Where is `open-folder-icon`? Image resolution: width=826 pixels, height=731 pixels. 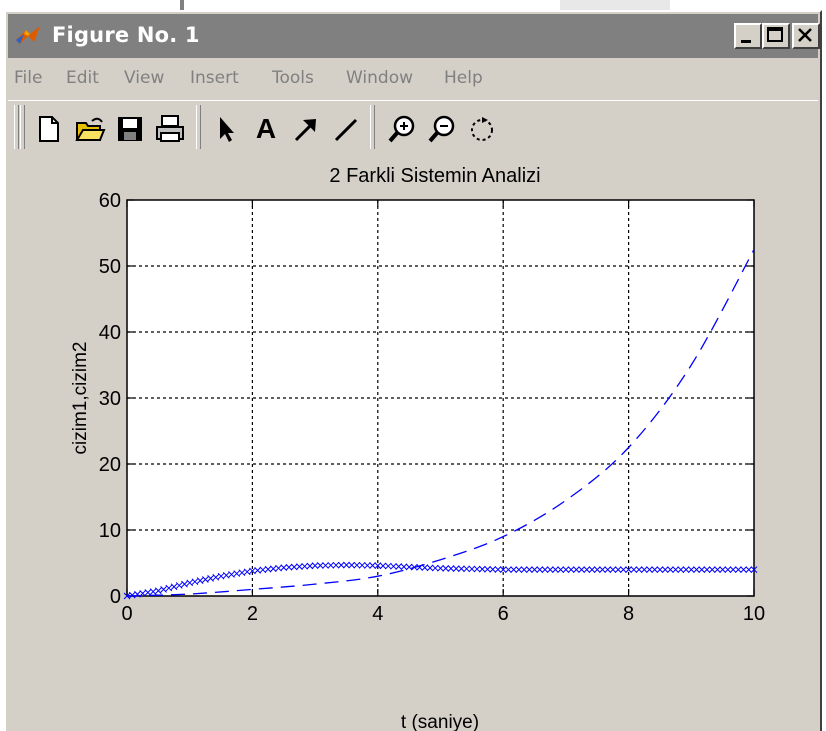
open-folder-icon is located at coordinates (90, 129).